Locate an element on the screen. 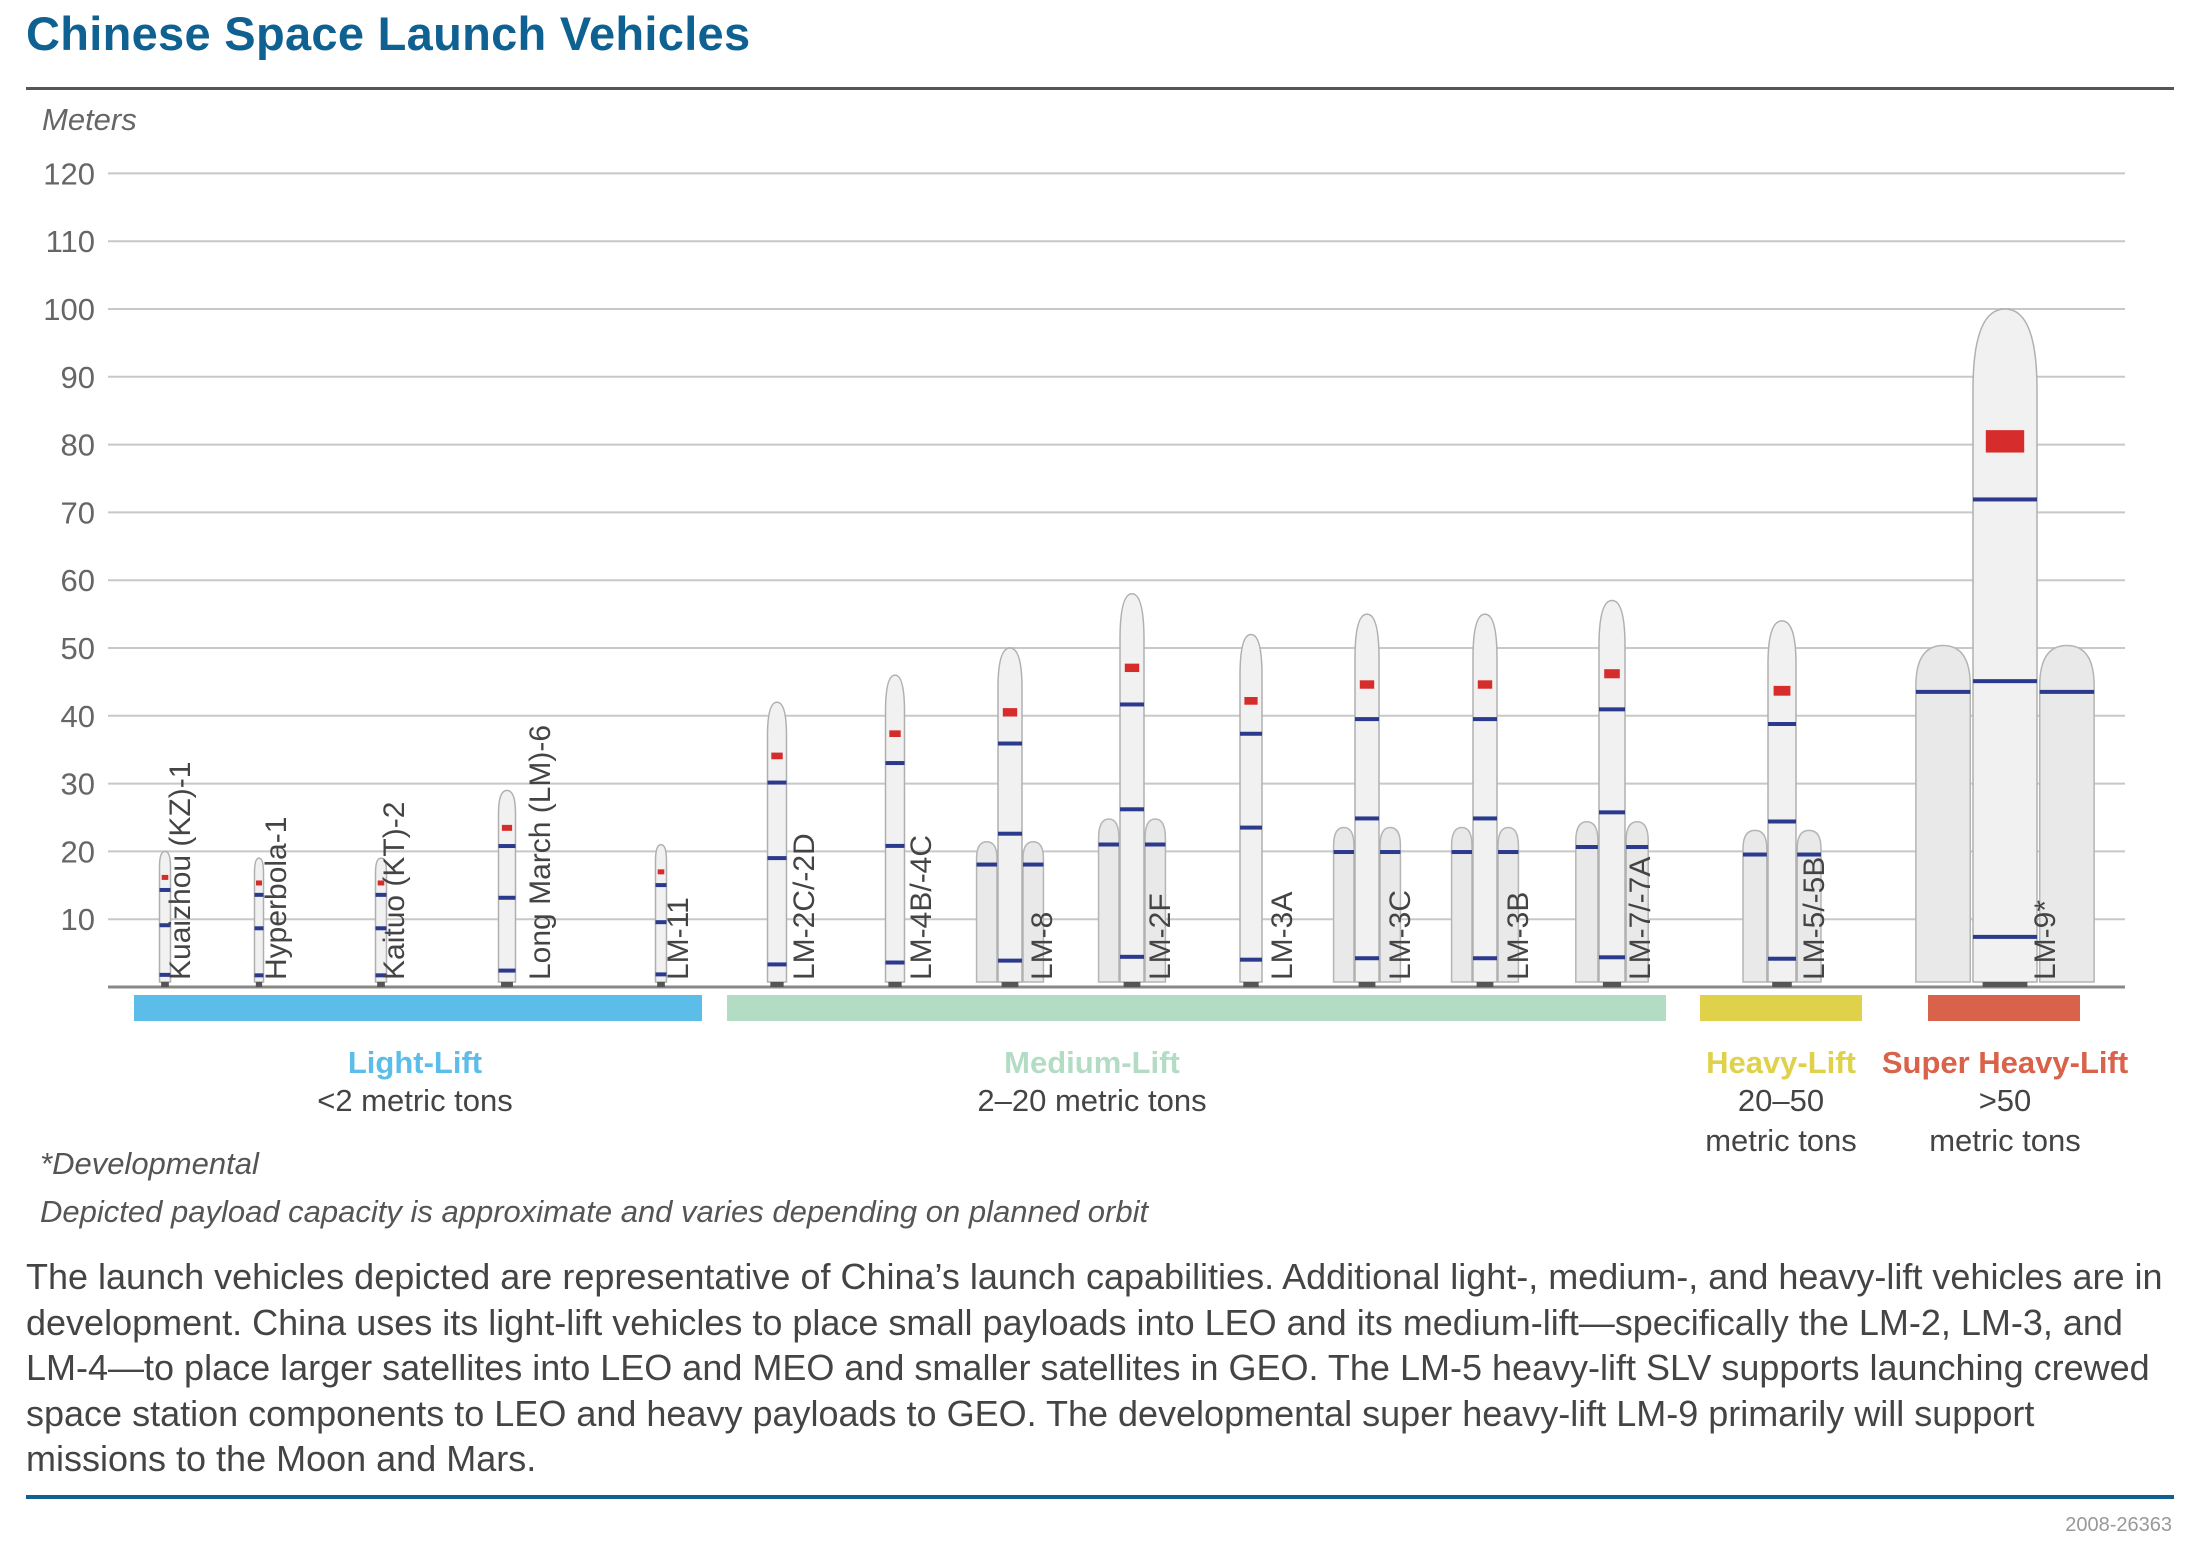  group-label: Light-Lift is located at coordinates (415, 1062).